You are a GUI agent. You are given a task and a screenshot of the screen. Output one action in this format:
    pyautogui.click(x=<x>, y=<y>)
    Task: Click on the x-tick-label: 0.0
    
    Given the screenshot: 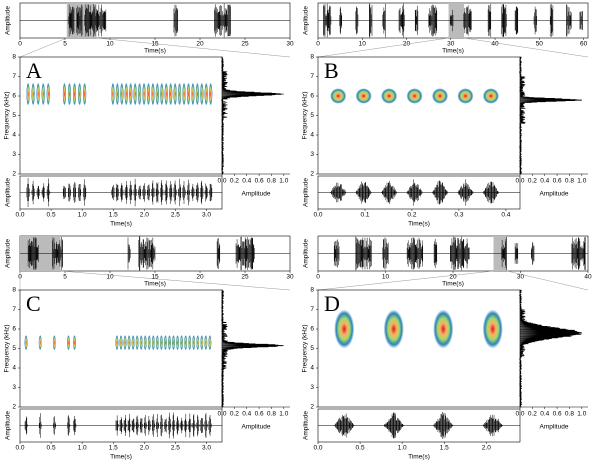 What is the action you would take?
    pyautogui.click(x=317, y=448)
    